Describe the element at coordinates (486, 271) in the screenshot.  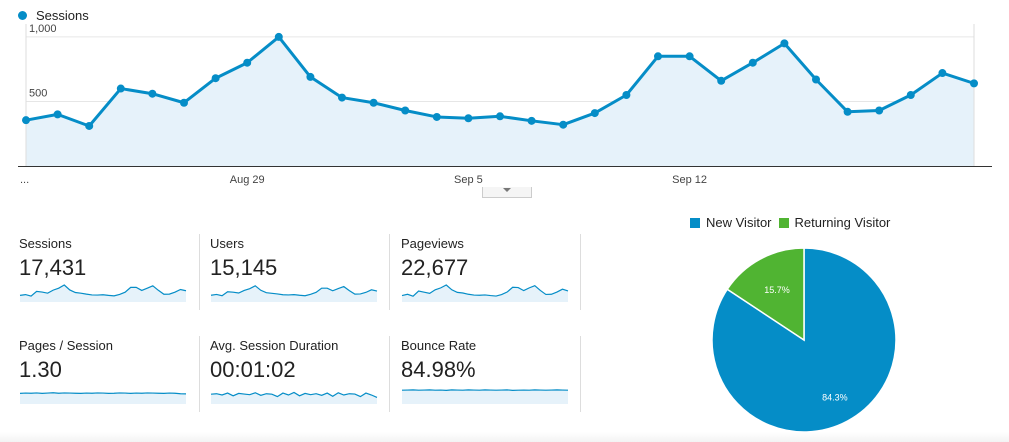
I see `metric-tile: Pageviews 22,677` at that location.